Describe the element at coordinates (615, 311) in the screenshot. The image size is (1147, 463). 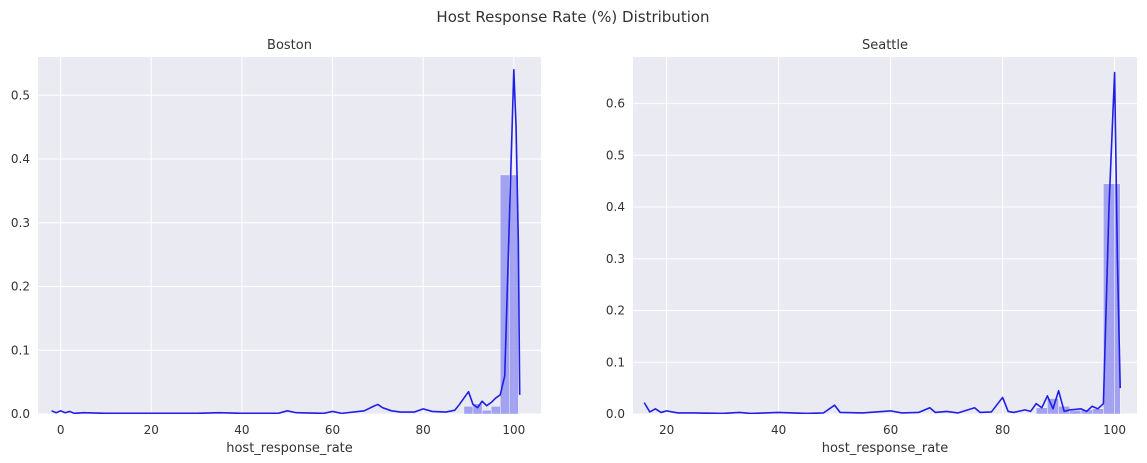
I see `seattle-ytick-label-2: 0.2` at that location.